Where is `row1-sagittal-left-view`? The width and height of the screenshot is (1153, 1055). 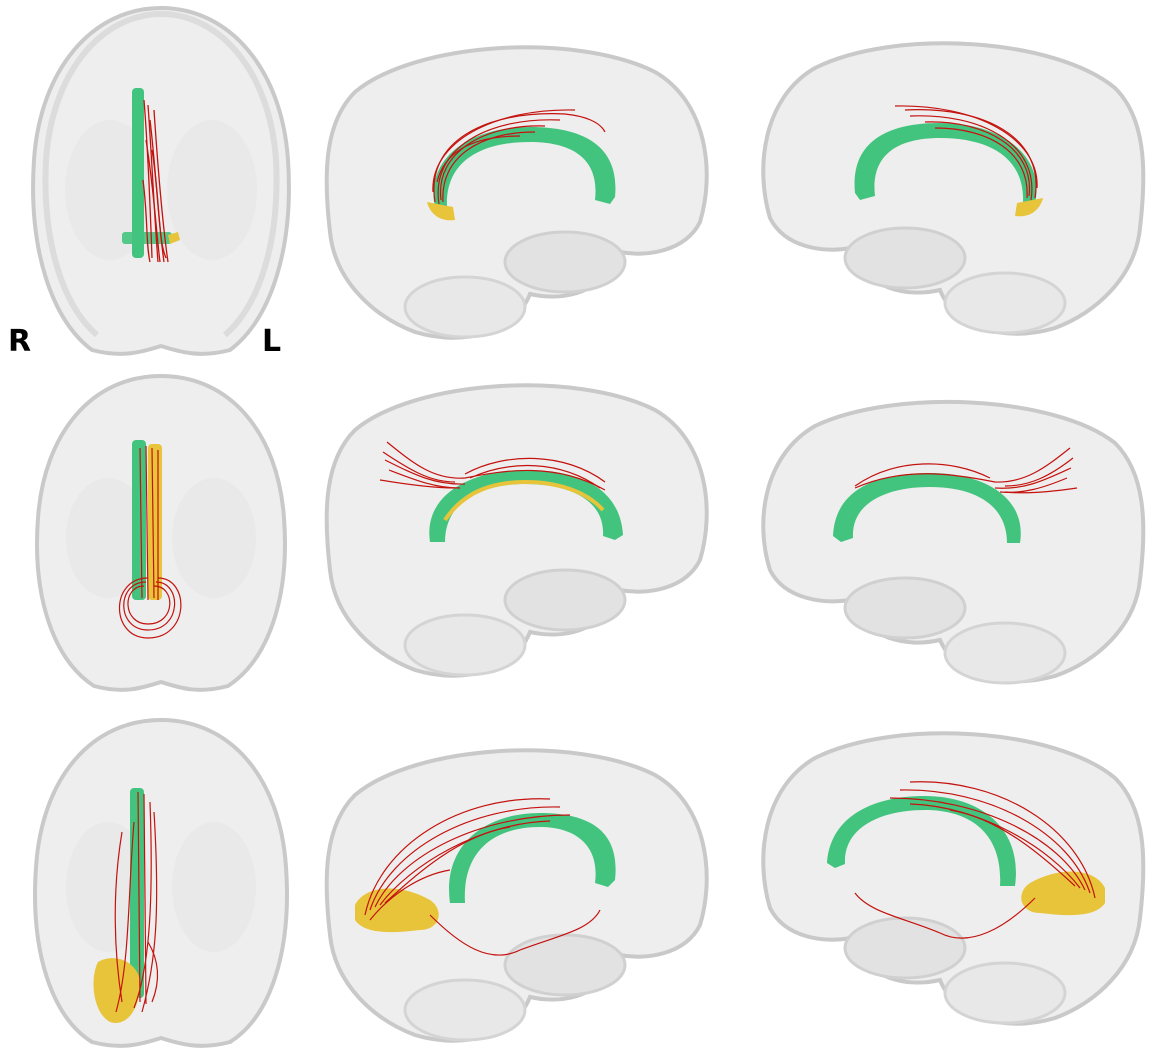
row1-sagittal-left-view is located at coordinates (949, 191).